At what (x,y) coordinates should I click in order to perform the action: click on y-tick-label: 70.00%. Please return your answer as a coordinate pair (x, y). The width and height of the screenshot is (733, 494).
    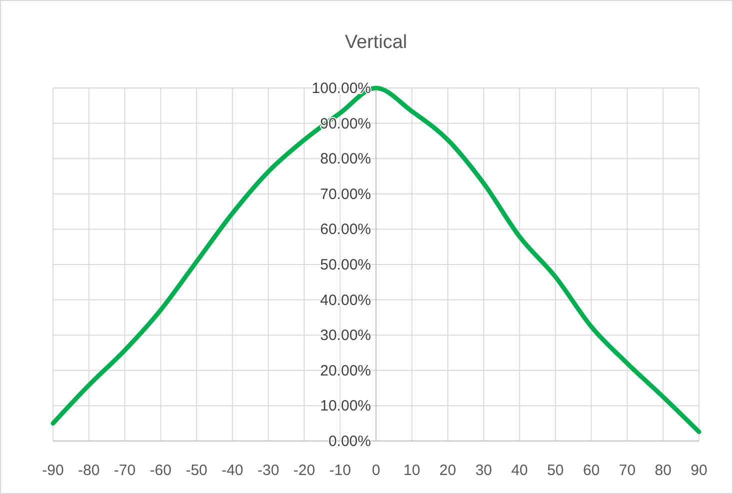
    Looking at the image, I should click on (345, 194).